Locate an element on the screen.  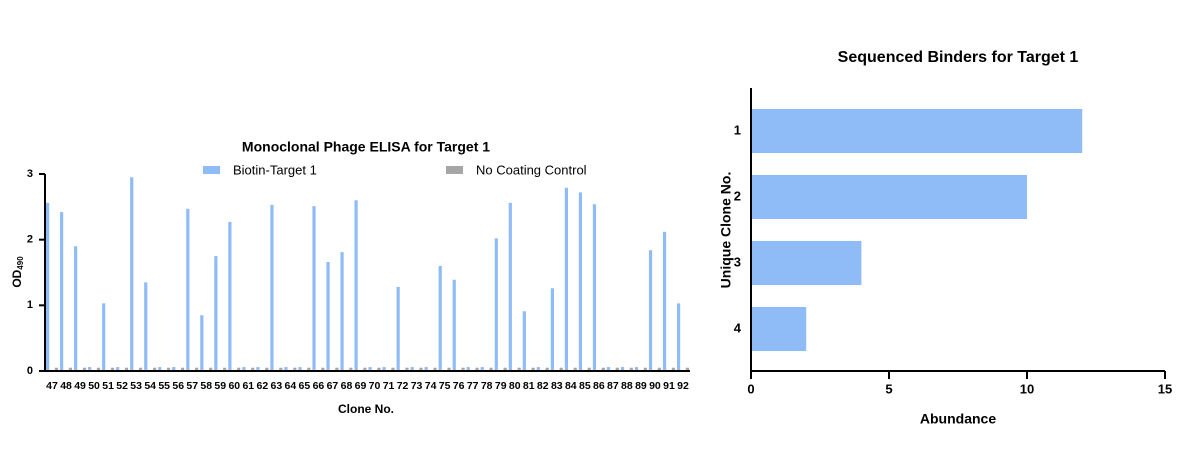
y-tick-label: 2 is located at coordinates (737, 195).